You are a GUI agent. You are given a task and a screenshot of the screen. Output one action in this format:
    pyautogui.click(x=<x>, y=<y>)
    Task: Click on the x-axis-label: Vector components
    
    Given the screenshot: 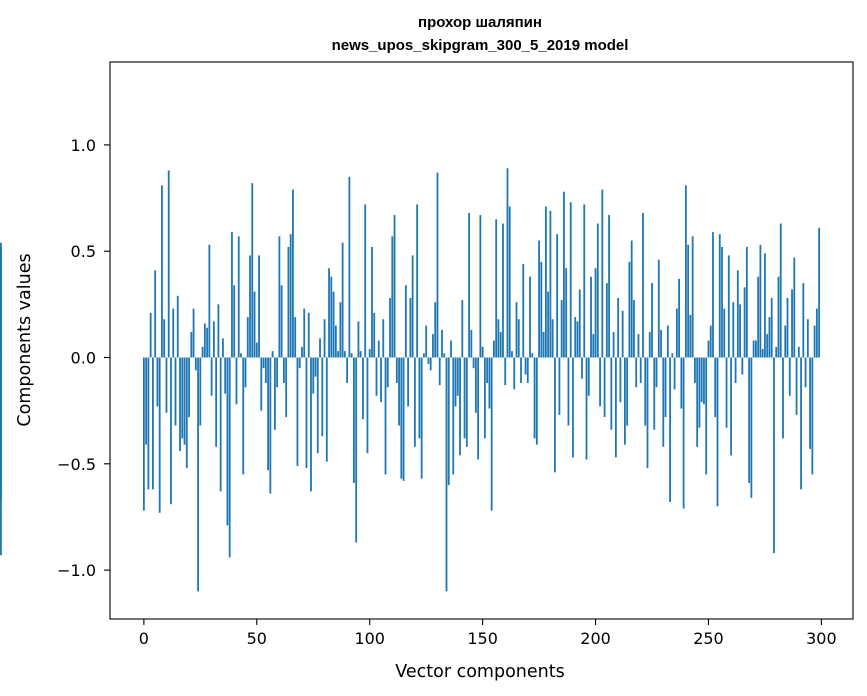 What is the action you would take?
    pyautogui.click(x=479, y=672)
    